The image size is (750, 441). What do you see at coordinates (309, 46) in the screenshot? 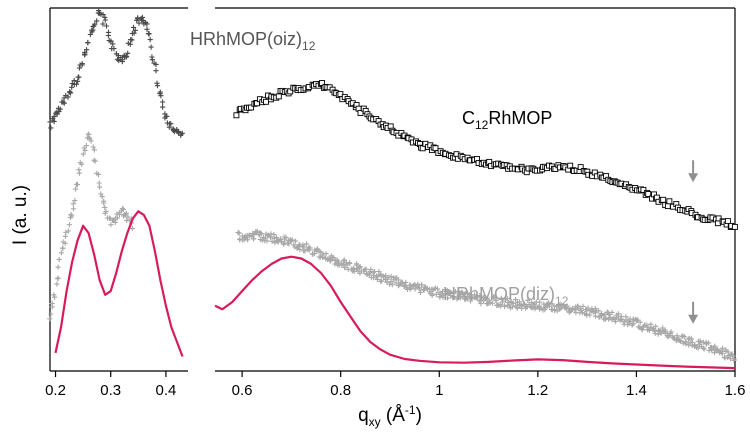
I see `series-label-sub: 12` at bounding box center [309, 46].